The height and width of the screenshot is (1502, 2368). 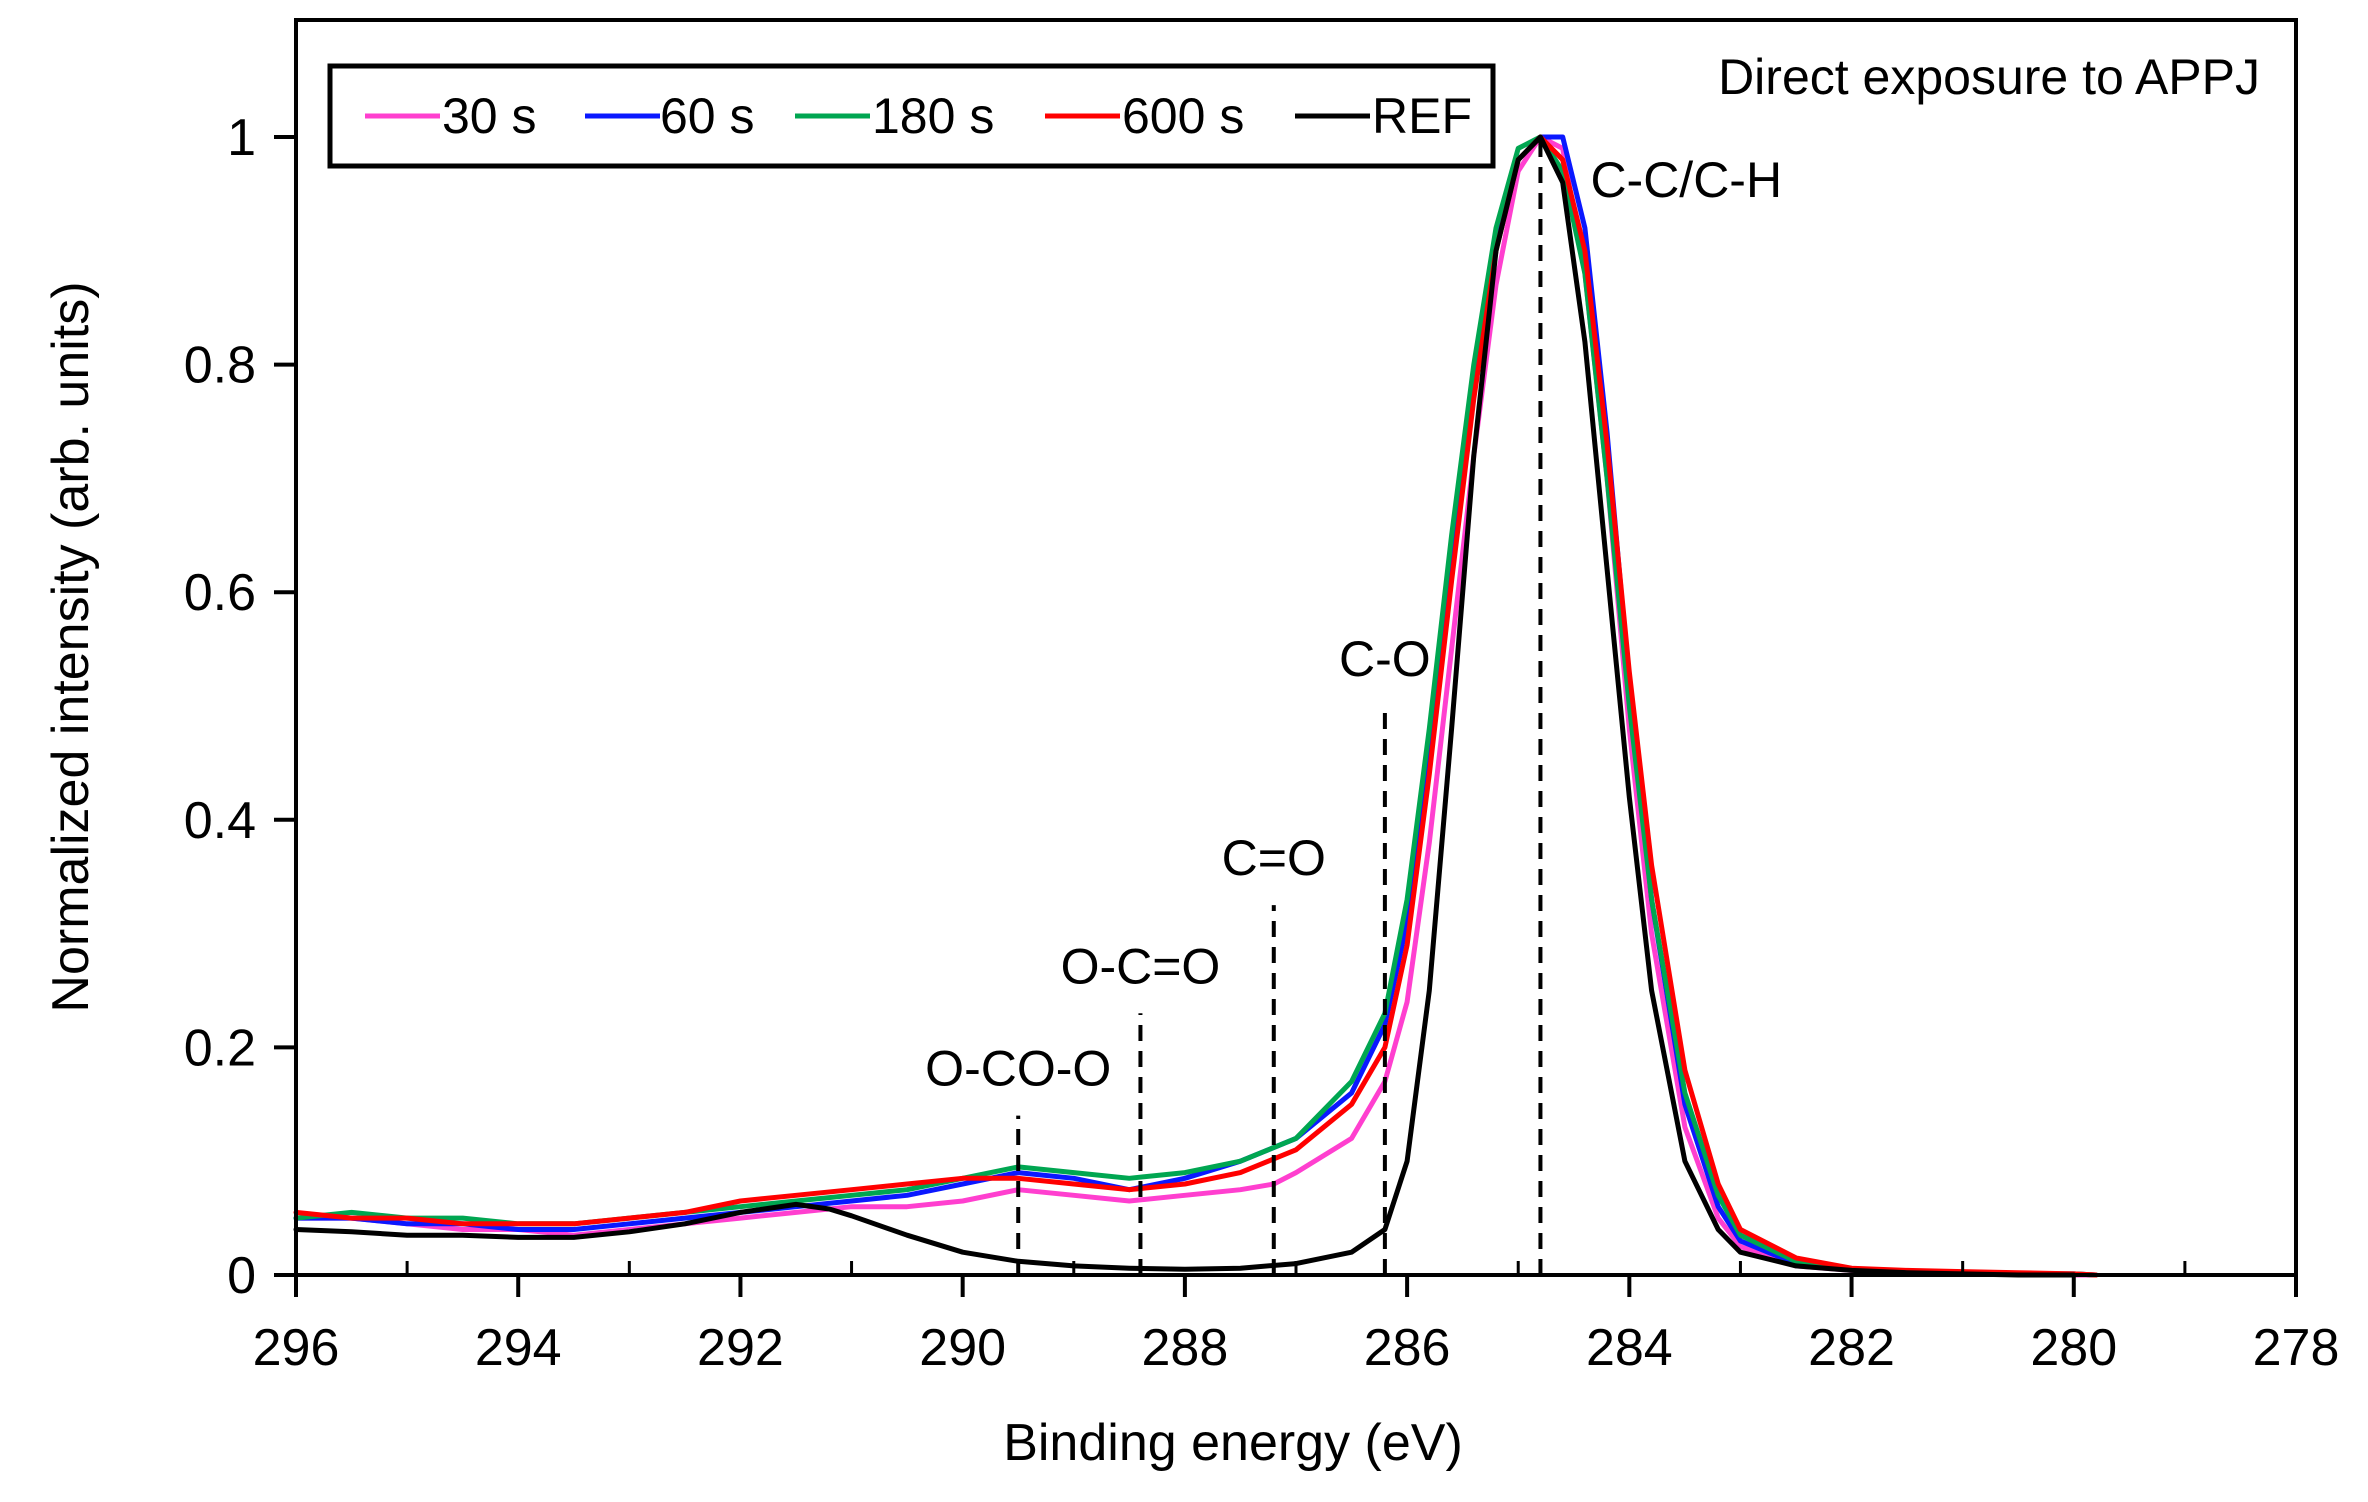 I want to click on legend: 30 s 60 s 180 s 600 s REF, so click(x=911, y=116).